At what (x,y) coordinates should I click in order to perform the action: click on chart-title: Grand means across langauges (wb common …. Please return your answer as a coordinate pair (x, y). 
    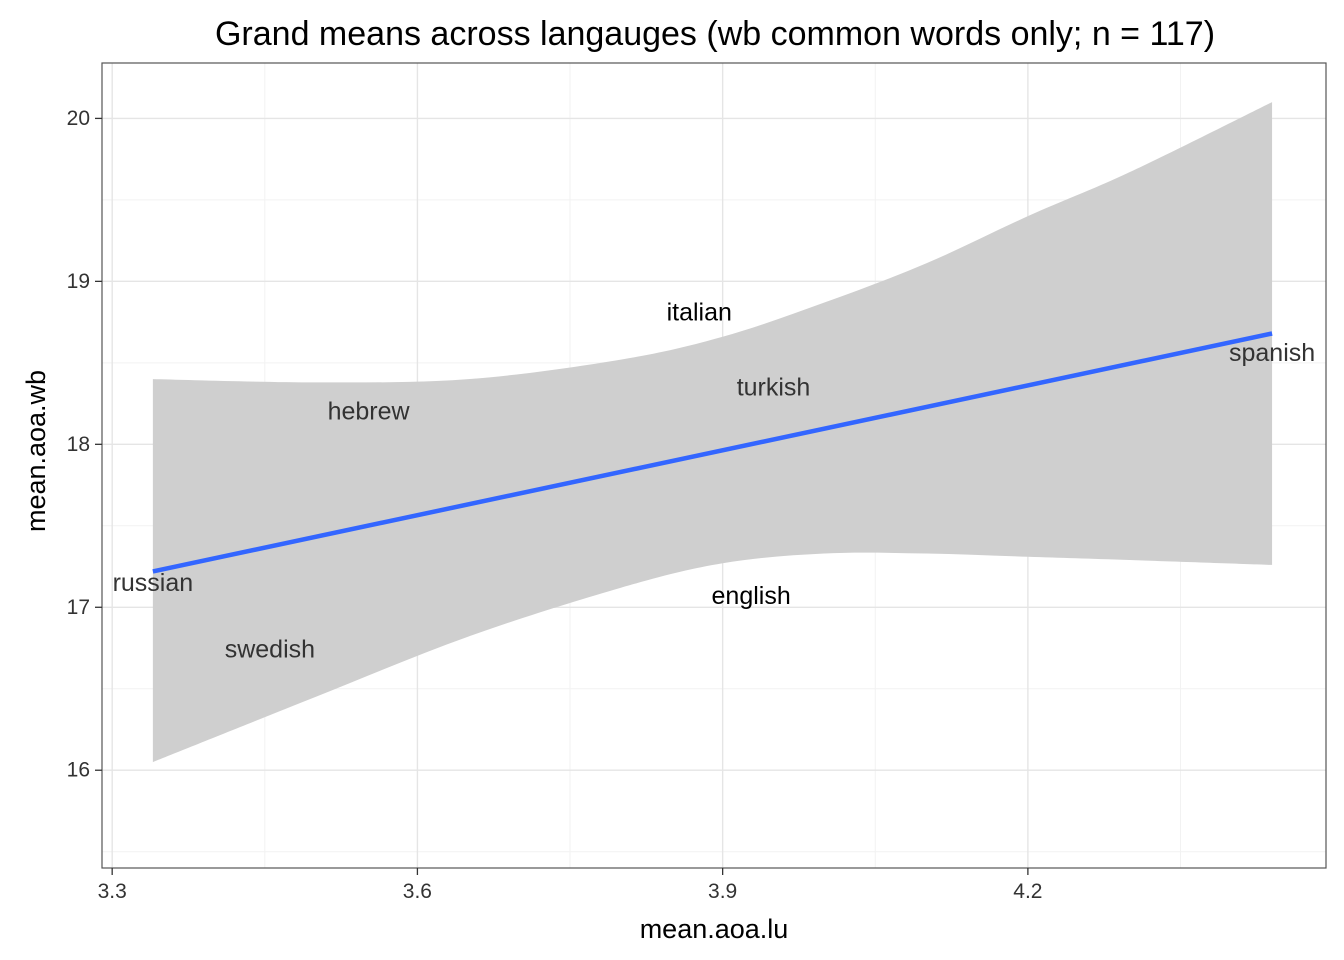
    Looking at the image, I should click on (715, 34).